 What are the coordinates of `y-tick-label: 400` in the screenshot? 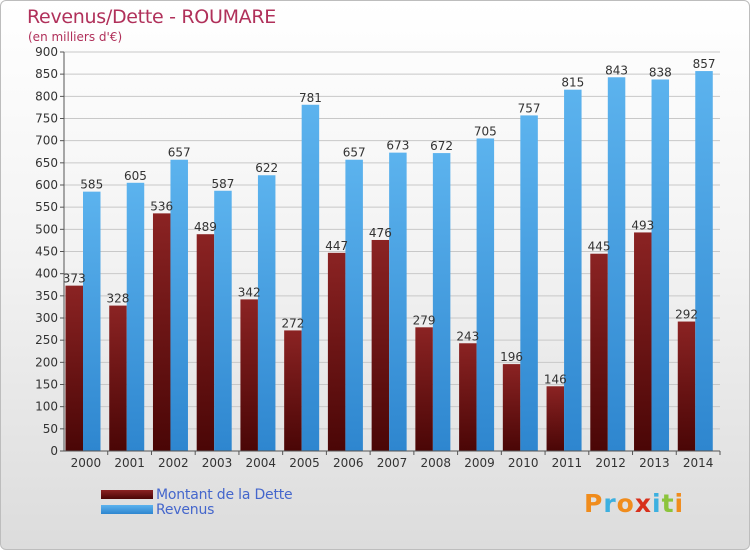 It's located at (46, 274).